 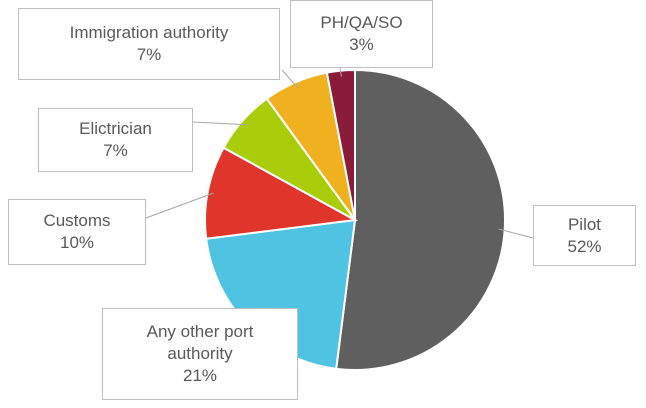 I want to click on value-label: 52%, so click(x=584, y=246).